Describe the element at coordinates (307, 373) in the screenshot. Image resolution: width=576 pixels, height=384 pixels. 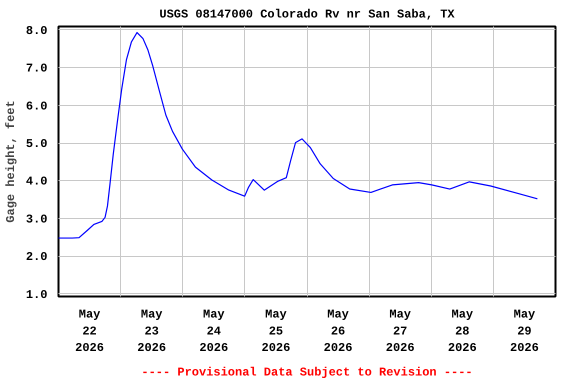
I see `text: ---- Provisional Data Subject to Revision ----` at that location.